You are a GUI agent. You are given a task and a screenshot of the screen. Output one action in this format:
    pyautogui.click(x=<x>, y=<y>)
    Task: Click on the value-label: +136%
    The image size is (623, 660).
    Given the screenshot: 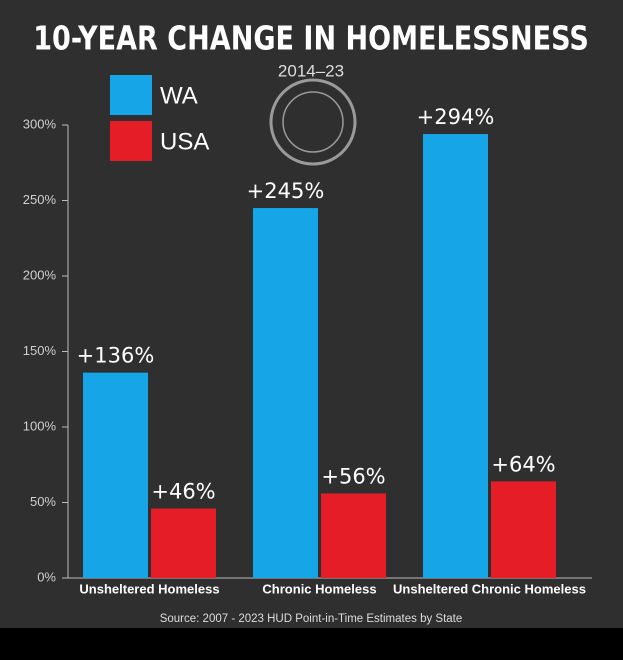 What is the action you would take?
    pyautogui.click(x=116, y=356)
    